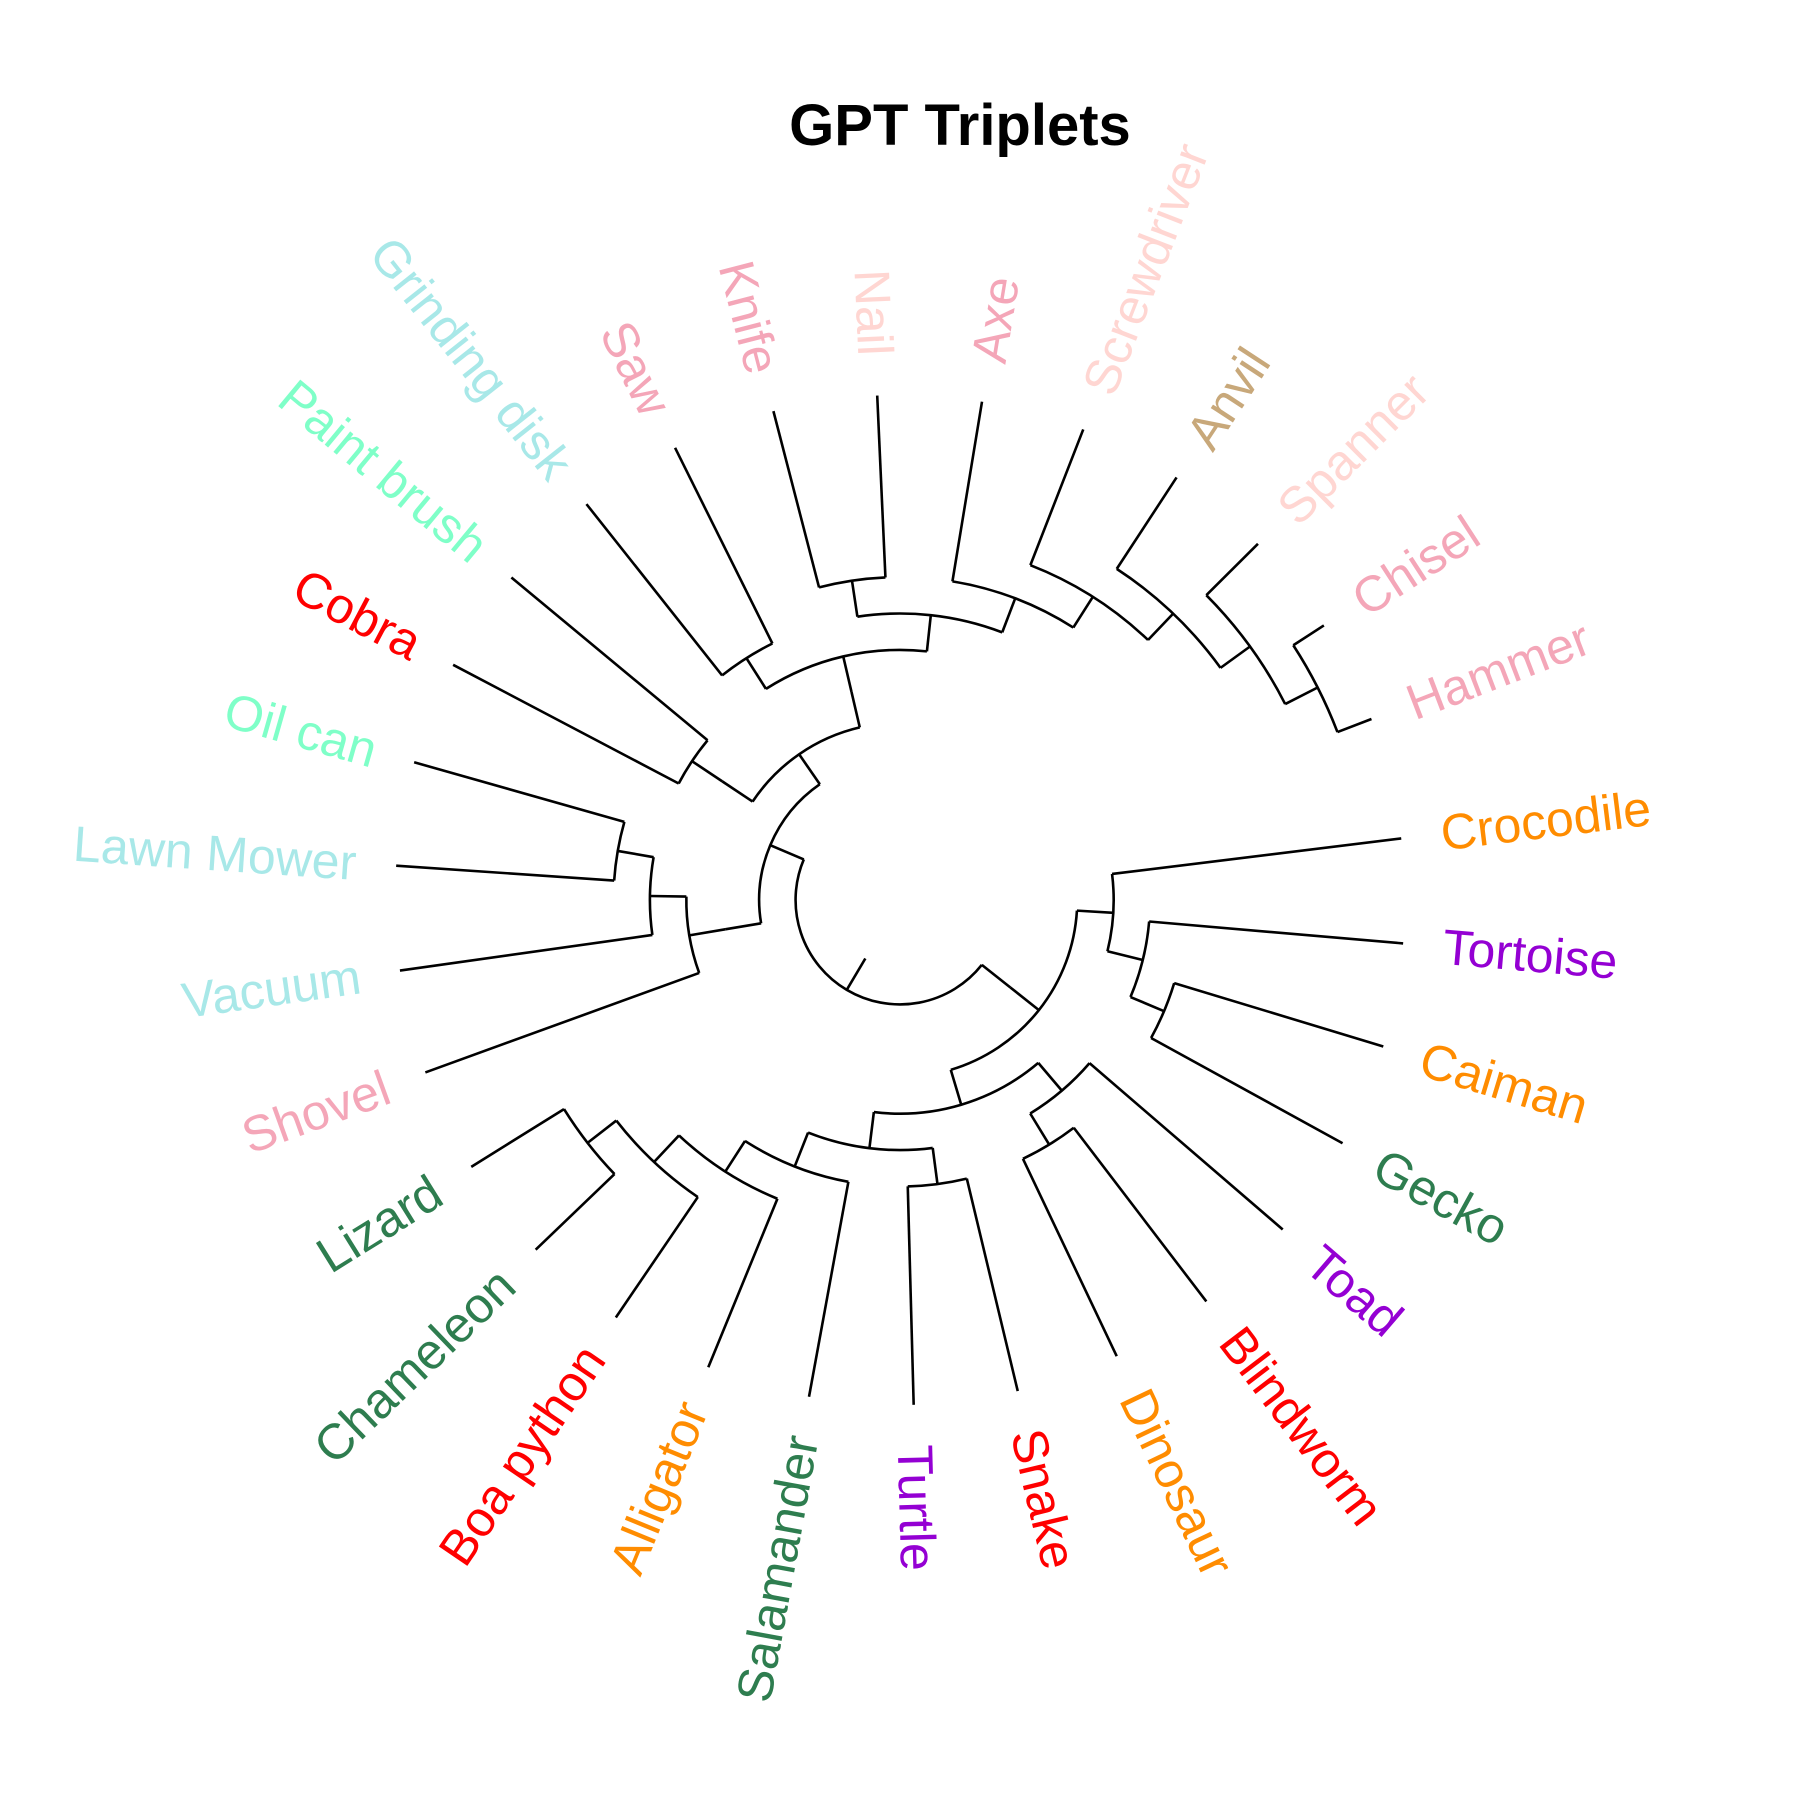 The image size is (1800, 1805). What do you see at coordinates (1354, 1290) in the screenshot?
I see `leaf-label: Toad` at bounding box center [1354, 1290].